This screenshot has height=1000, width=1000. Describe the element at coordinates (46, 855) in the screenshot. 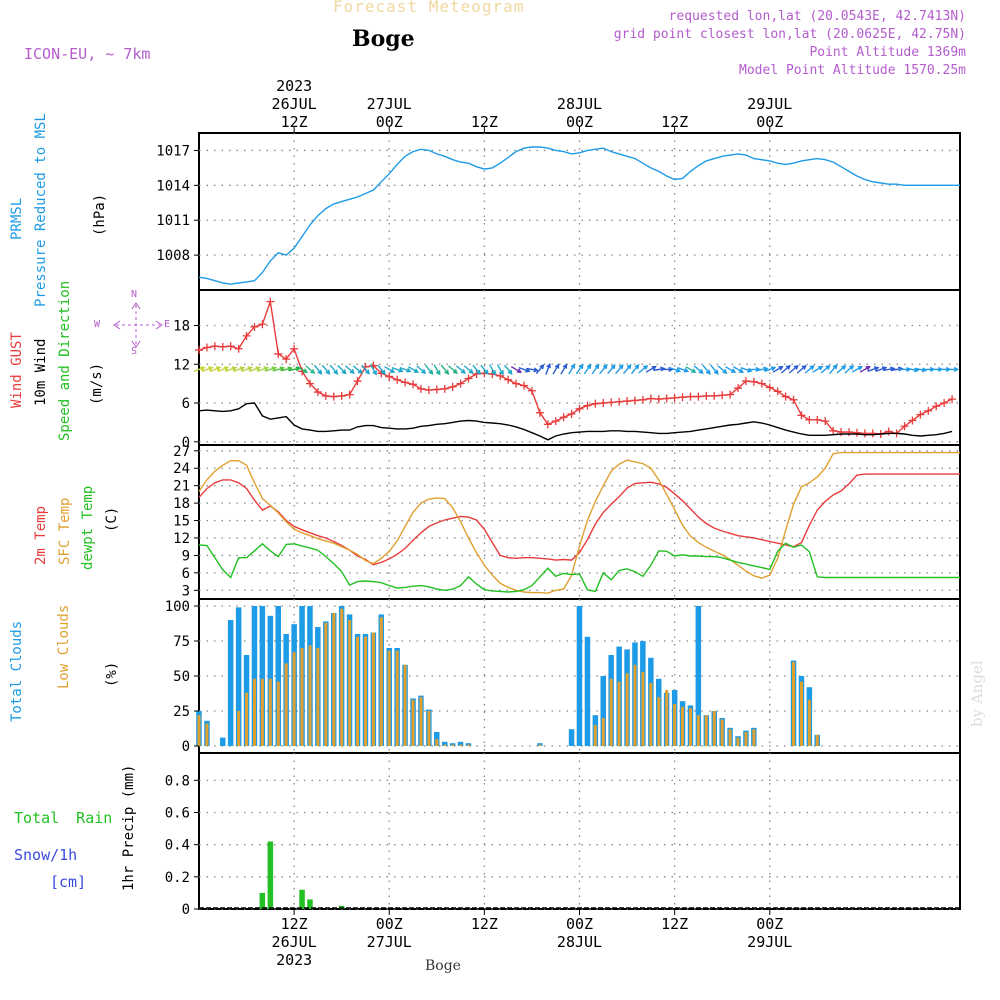

I see `snow-label: Snow/1h` at that location.